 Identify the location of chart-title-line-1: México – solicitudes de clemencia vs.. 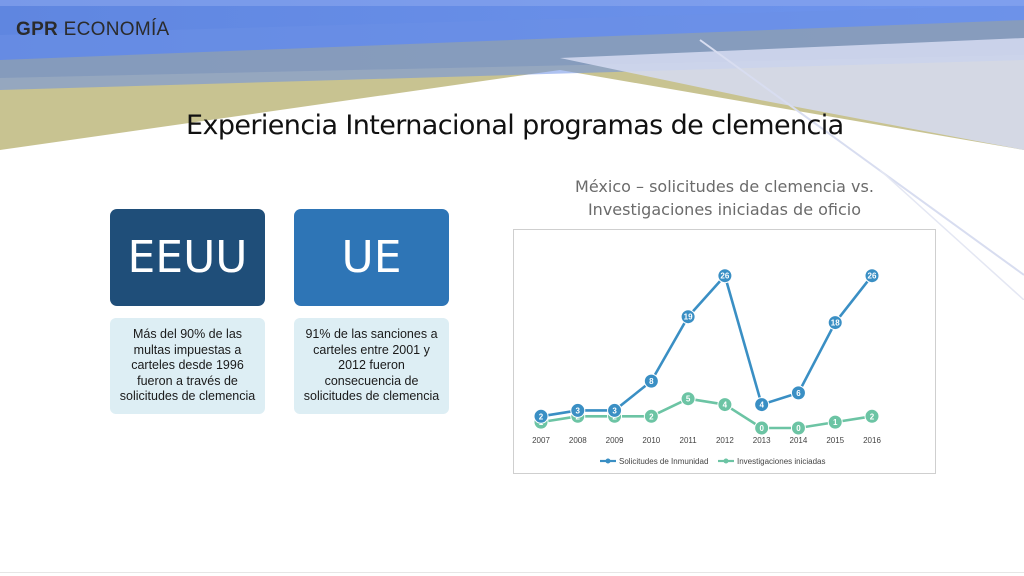
(724, 186).